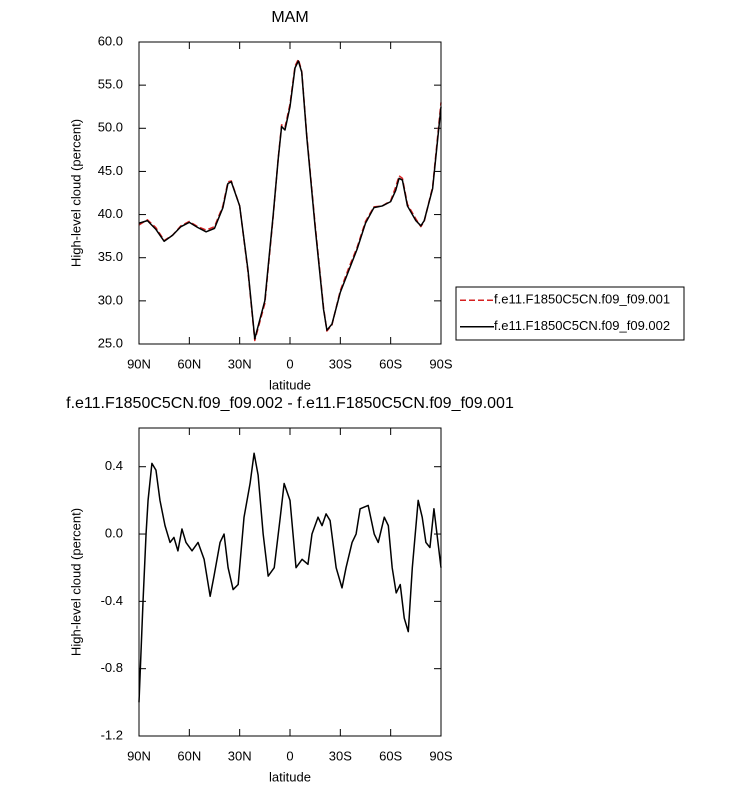  Describe the element at coordinates (110, 213) in the screenshot. I see `y-tick-label: 40.0` at that location.